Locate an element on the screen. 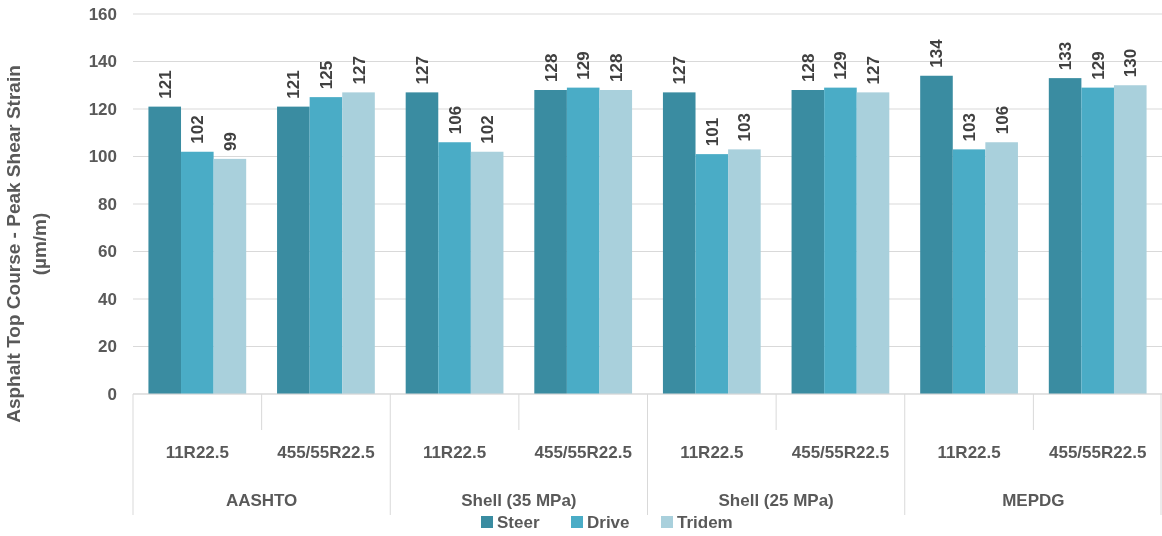 The width and height of the screenshot is (1162, 536). data-label: 130 is located at coordinates (1131, 63).